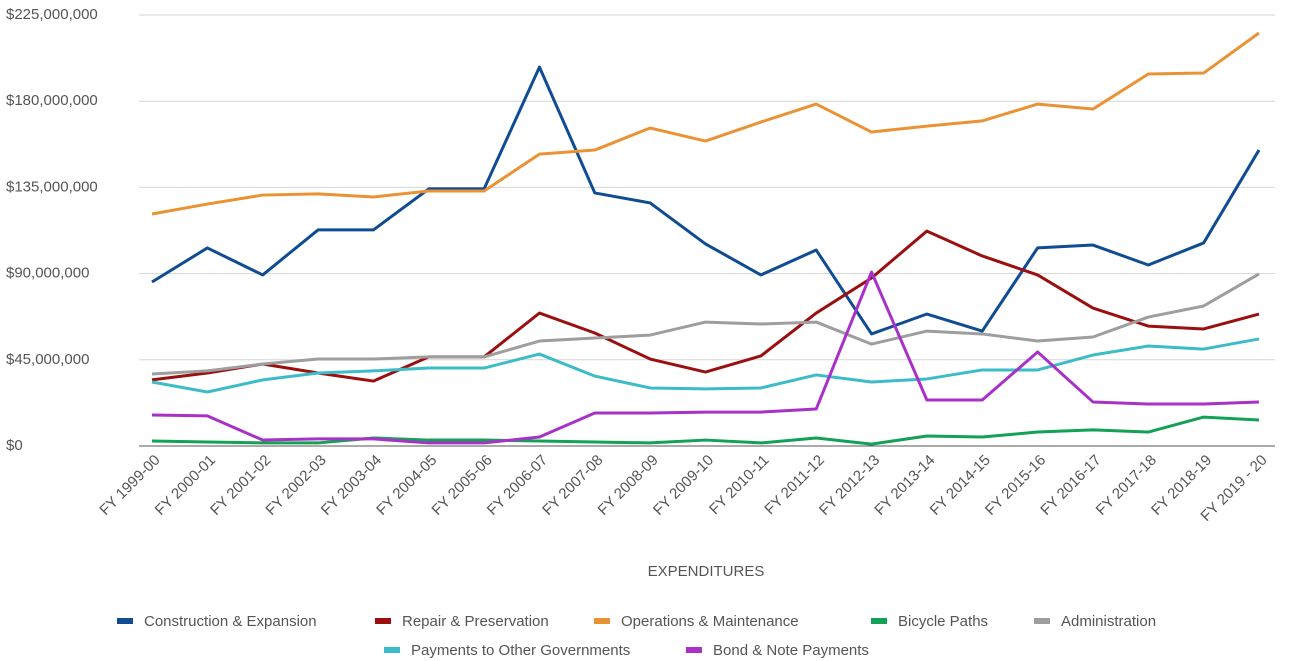  I want to click on legend-label: Operations & Maintenance, so click(710, 621).